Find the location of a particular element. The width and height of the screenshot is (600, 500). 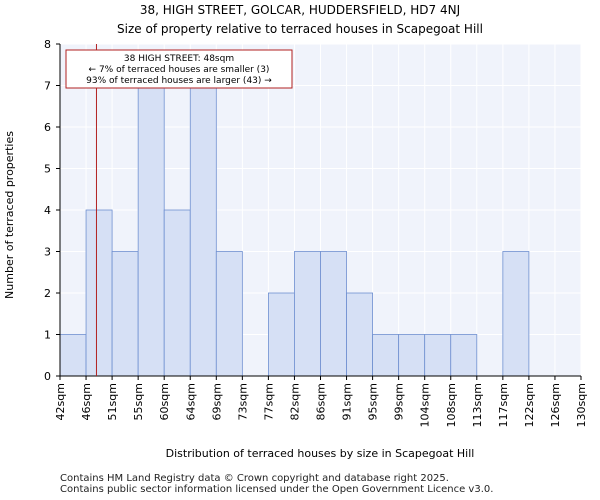

x-tick-label: 126sqm is located at coordinates (555, 405).